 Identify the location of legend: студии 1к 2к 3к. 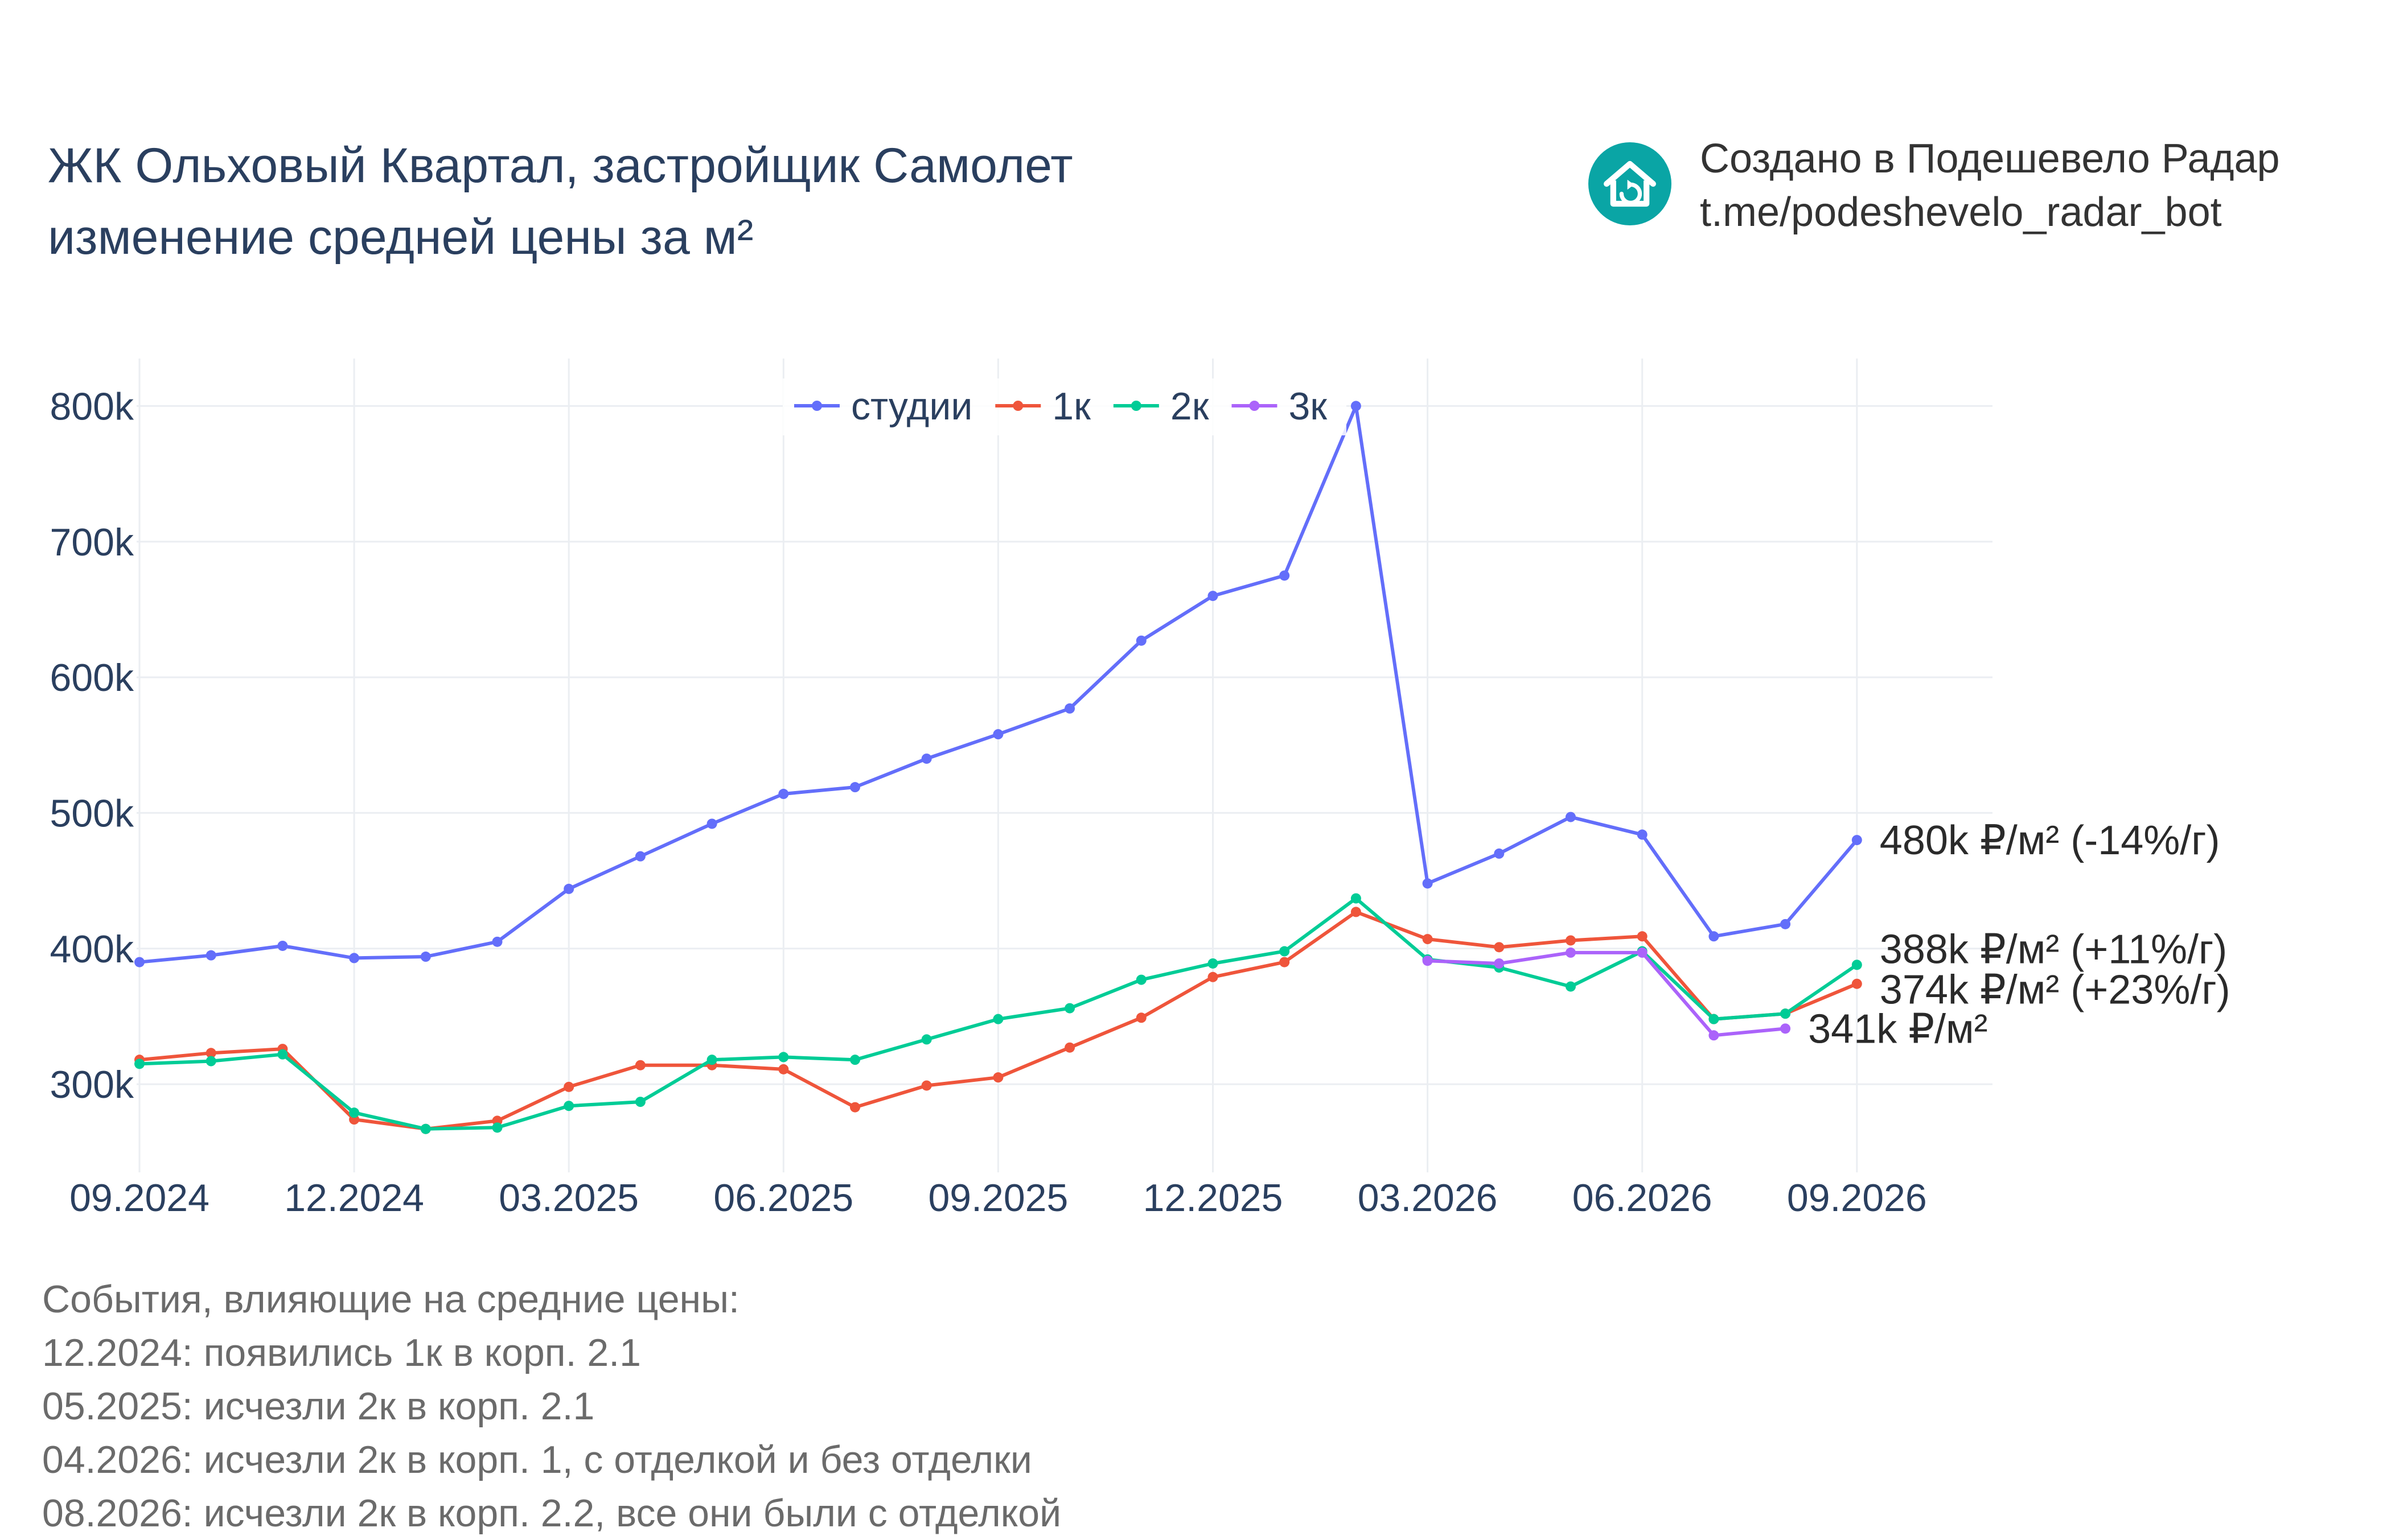
(1064, 406).